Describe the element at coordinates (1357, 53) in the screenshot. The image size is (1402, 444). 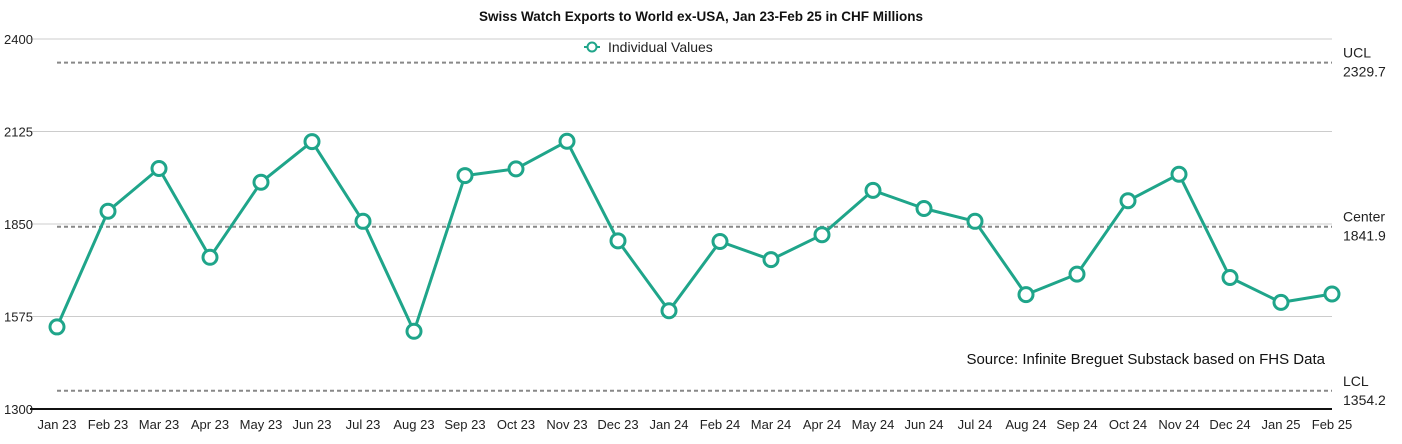
I see `control-label-ucl: UCL` at that location.